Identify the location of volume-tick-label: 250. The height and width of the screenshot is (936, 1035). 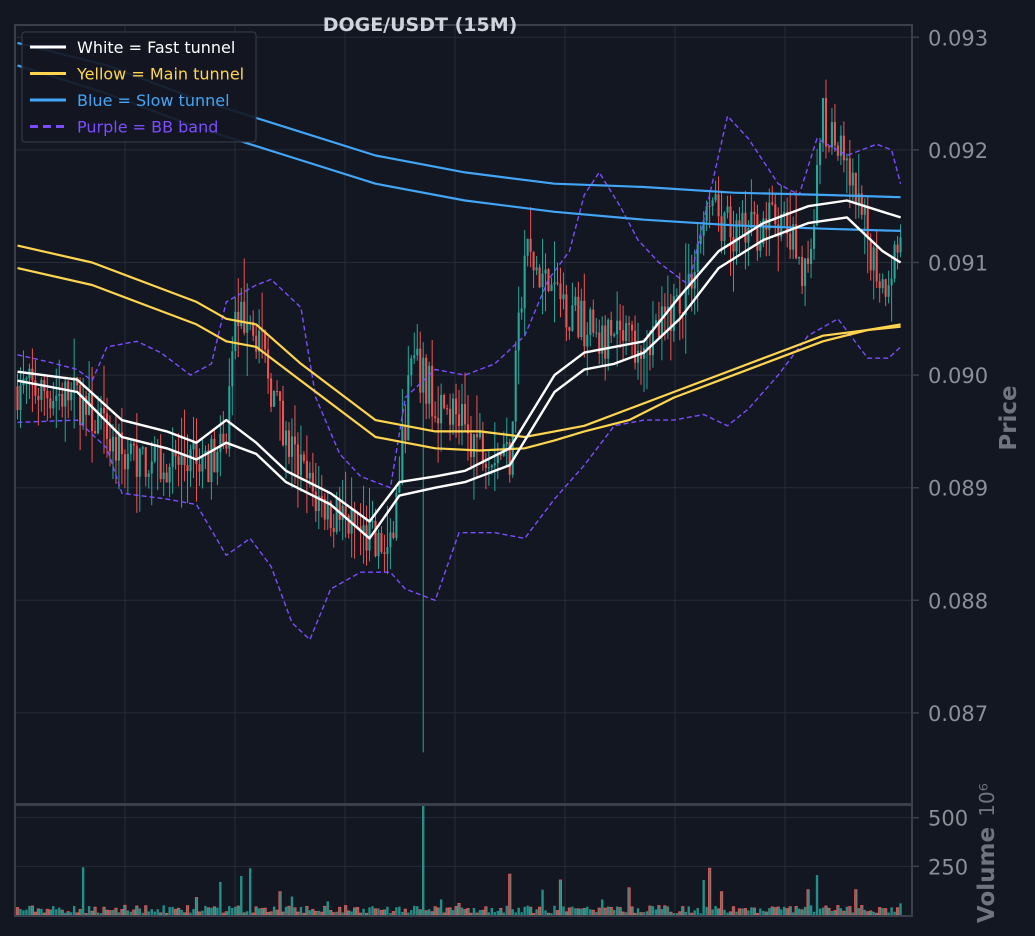
(948, 867).